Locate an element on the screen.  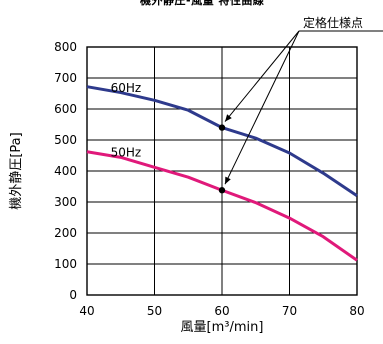
y-tick-label: 600 is located at coordinates (65, 109).